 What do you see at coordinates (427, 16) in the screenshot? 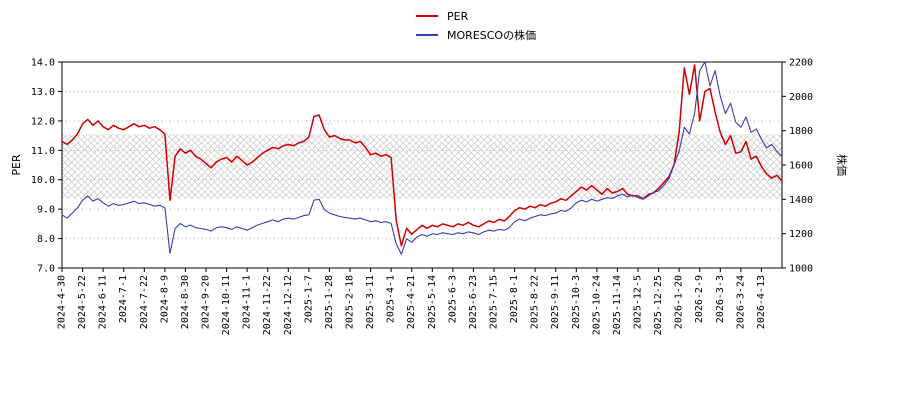
I see `legend-line-per-icon` at bounding box center [427, 16].